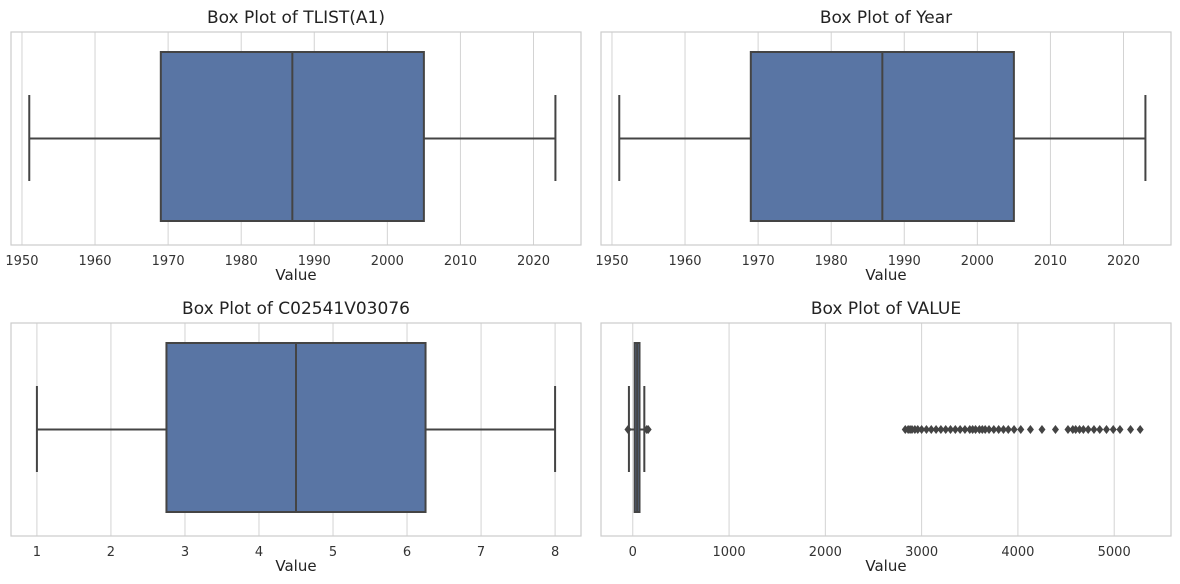  Describe the element at coordinates (886, 309) in the screenshot. I see `subplot-title: Box Plot of VALUE` at that location.